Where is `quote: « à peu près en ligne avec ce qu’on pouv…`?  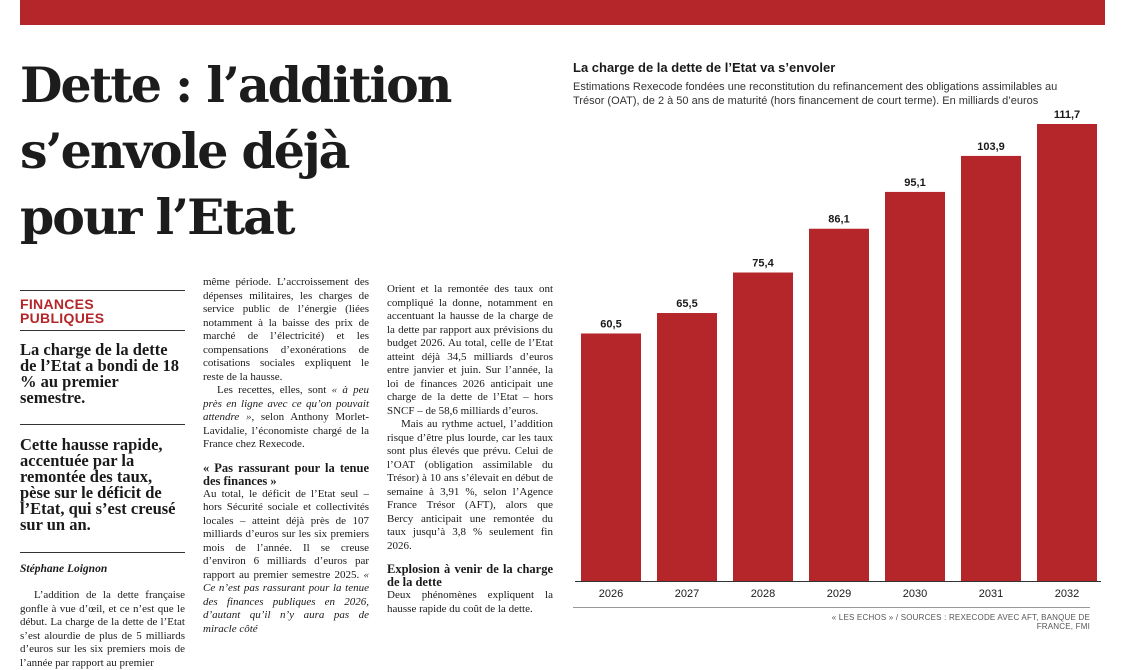
quote: « à peu près en ligne avec ce qu’on pouv… is located at coordinates (286, 403).